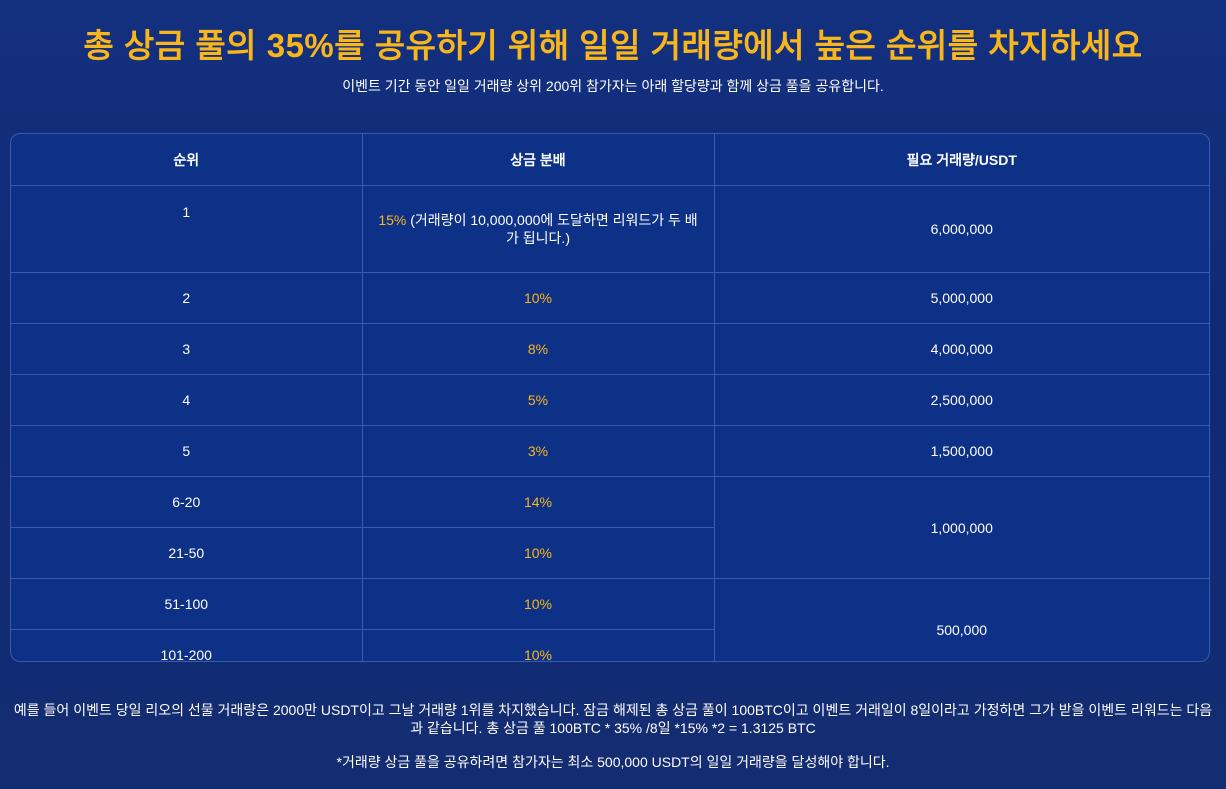 Image resolution: width=1226 pixels, height=789 pixels. I want to click on table-row: 4 5% 2,500,000, so click(610, 400).